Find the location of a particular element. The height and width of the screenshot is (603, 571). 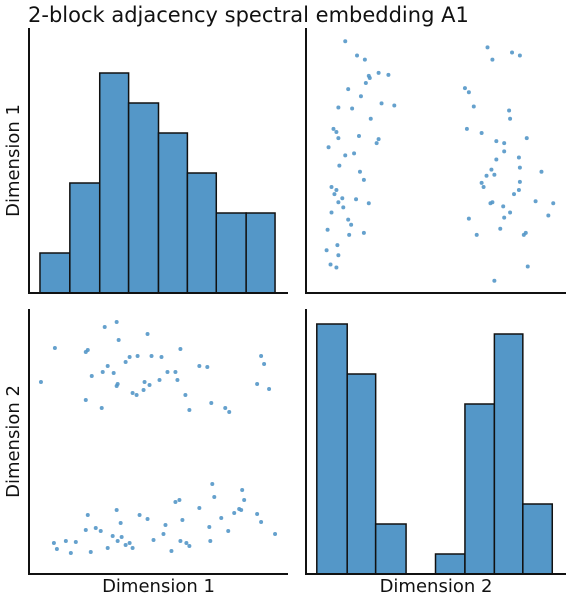

x-axis-label: Dimension 2 is located at coordinates (436, 586).